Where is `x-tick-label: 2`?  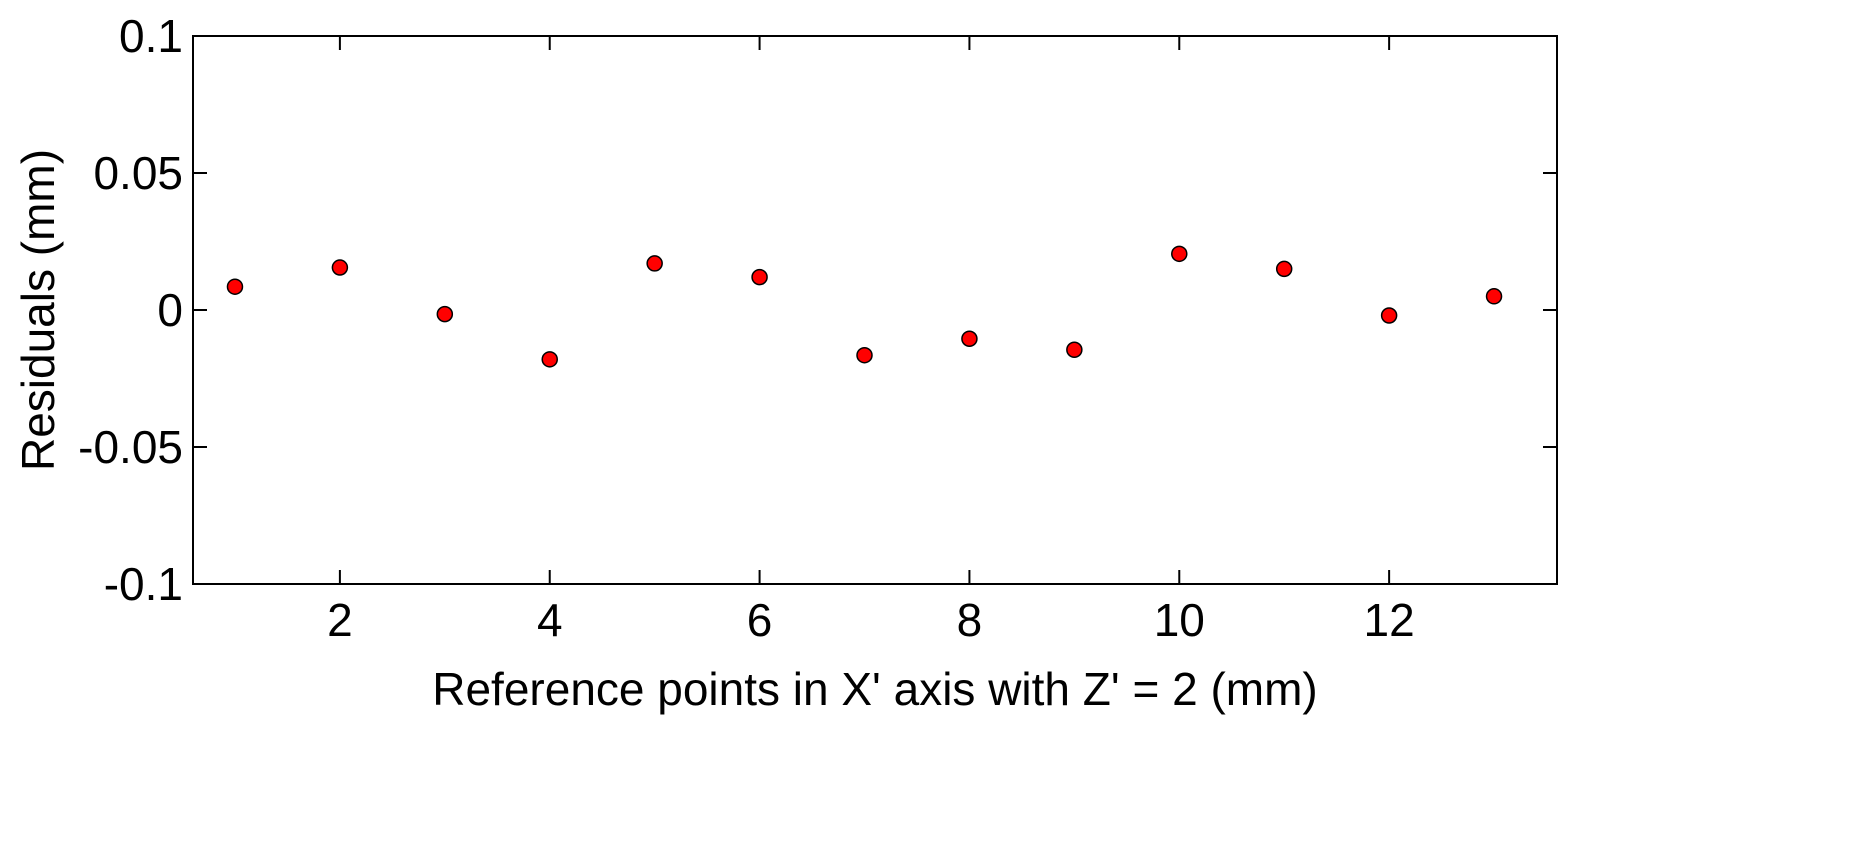
x-tick-label: 2 is located at coordinates (340, 620).